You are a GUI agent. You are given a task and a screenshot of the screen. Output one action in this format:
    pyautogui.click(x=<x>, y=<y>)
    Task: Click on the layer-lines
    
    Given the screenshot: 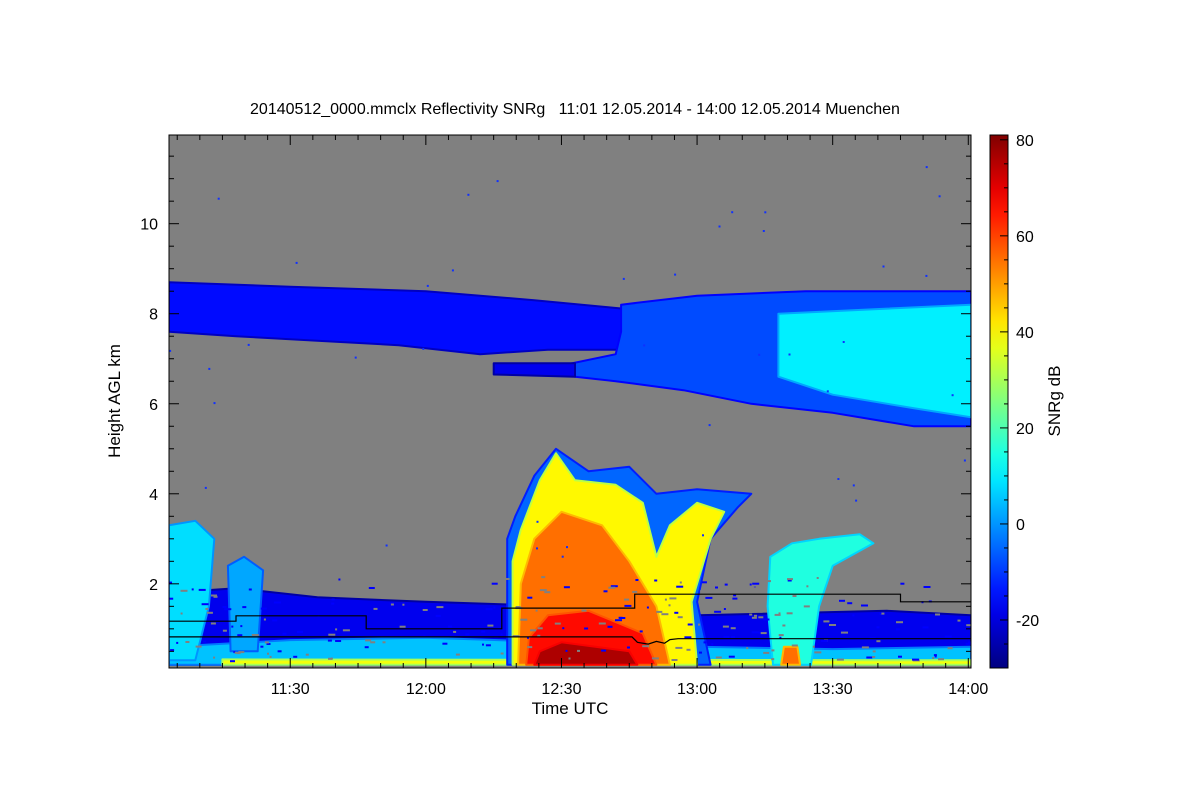 What is the action you would take?
    pyautogui.click(x=570, y=619)
    